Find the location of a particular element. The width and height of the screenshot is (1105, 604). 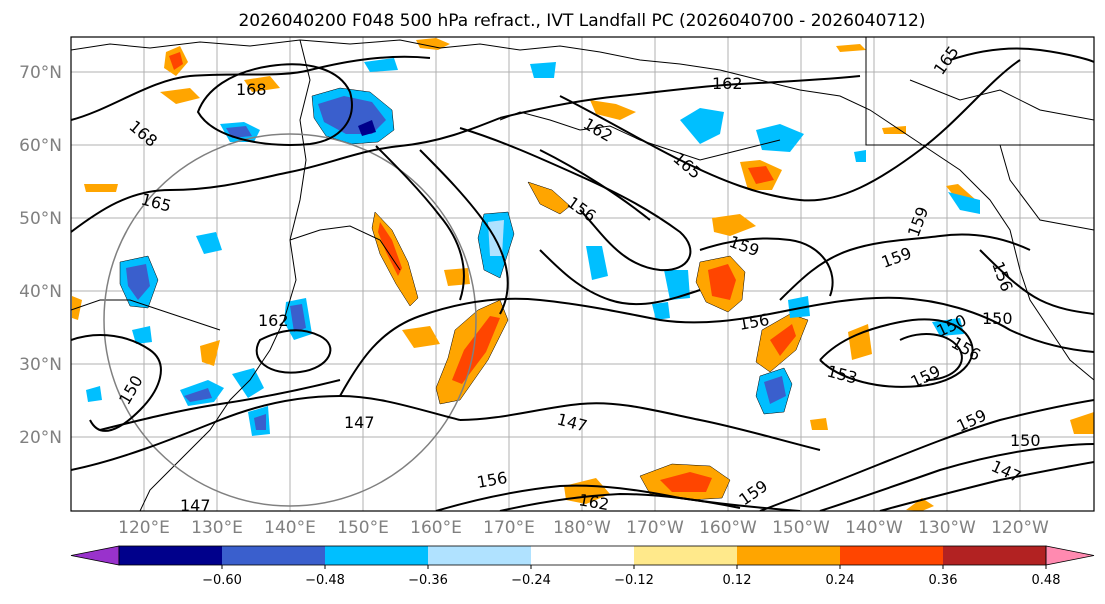

colorbar-tick-label: −0.48 is located at coordinates (325, 580).